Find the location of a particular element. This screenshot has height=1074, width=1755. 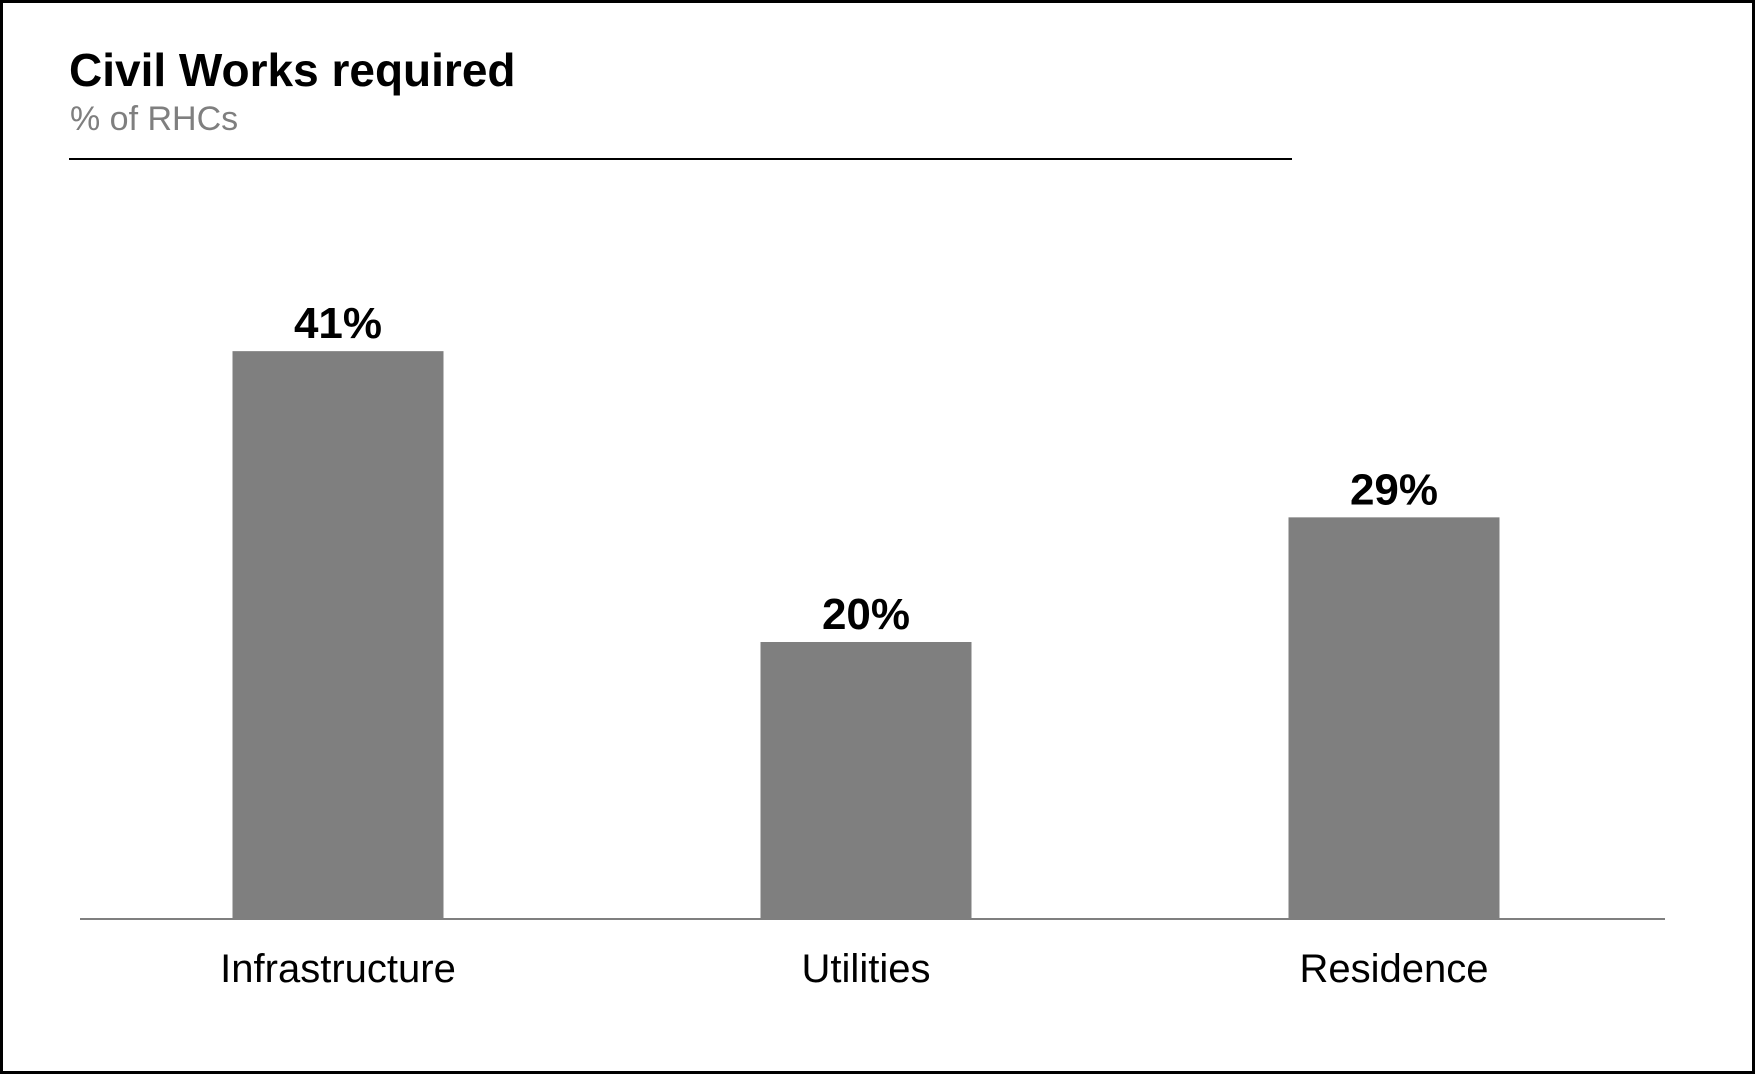

bar-residence is located at coordinates (1394, 718).